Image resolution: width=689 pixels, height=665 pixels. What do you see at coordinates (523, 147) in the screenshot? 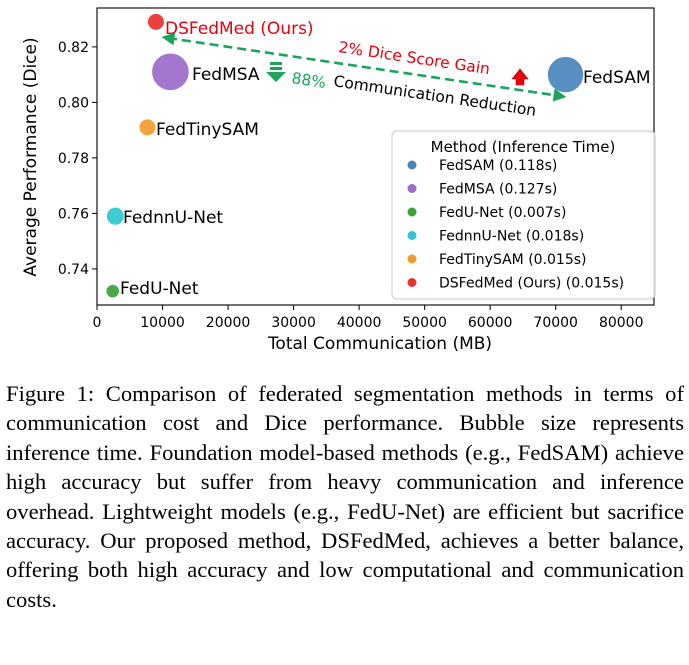
I see `legend-title: Method (Inference Time)` at bounding box center [523, 147].